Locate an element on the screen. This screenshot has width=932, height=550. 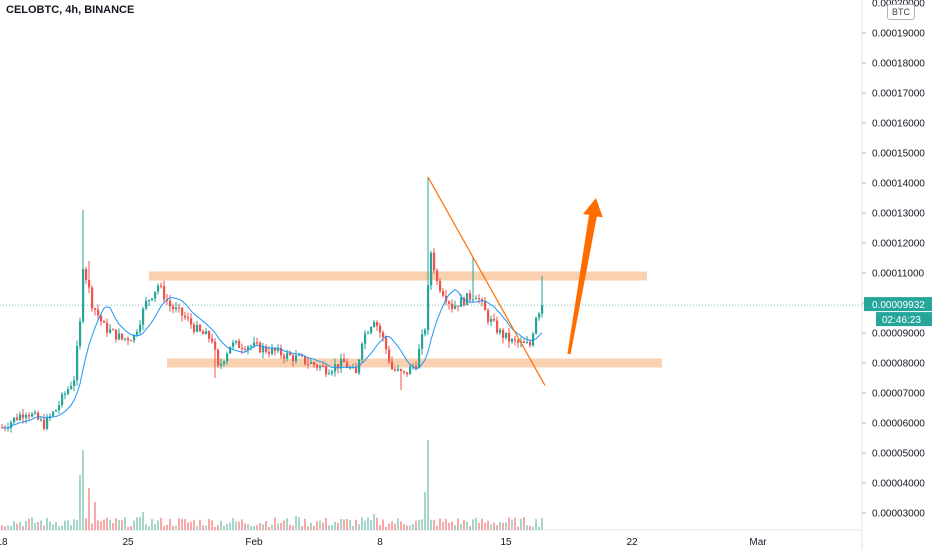
currency-button: BTC is located at coordinates (901, 12).